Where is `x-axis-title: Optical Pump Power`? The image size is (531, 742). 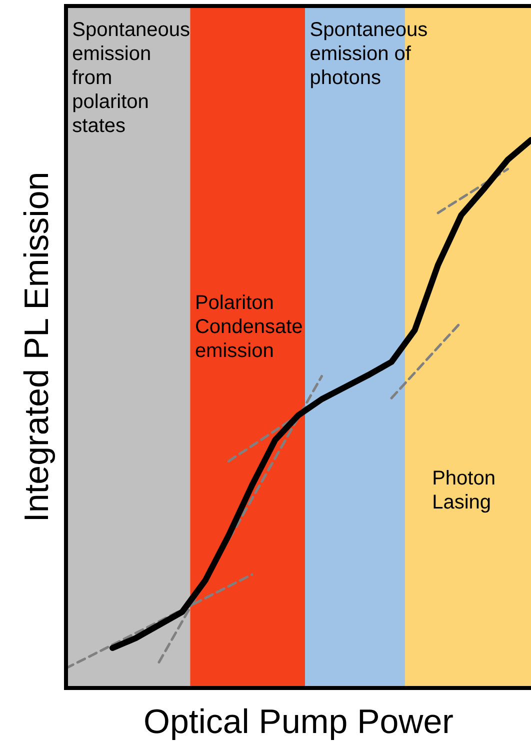 x-axis-title: Optical Pump Power is located at coordinates (299, 722).